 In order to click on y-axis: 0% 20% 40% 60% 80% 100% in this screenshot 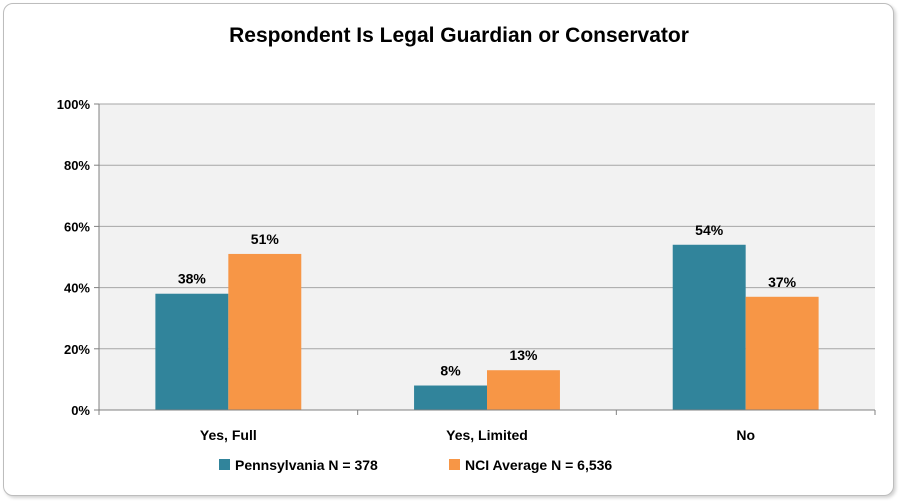, I will do `click(78, 257)`.